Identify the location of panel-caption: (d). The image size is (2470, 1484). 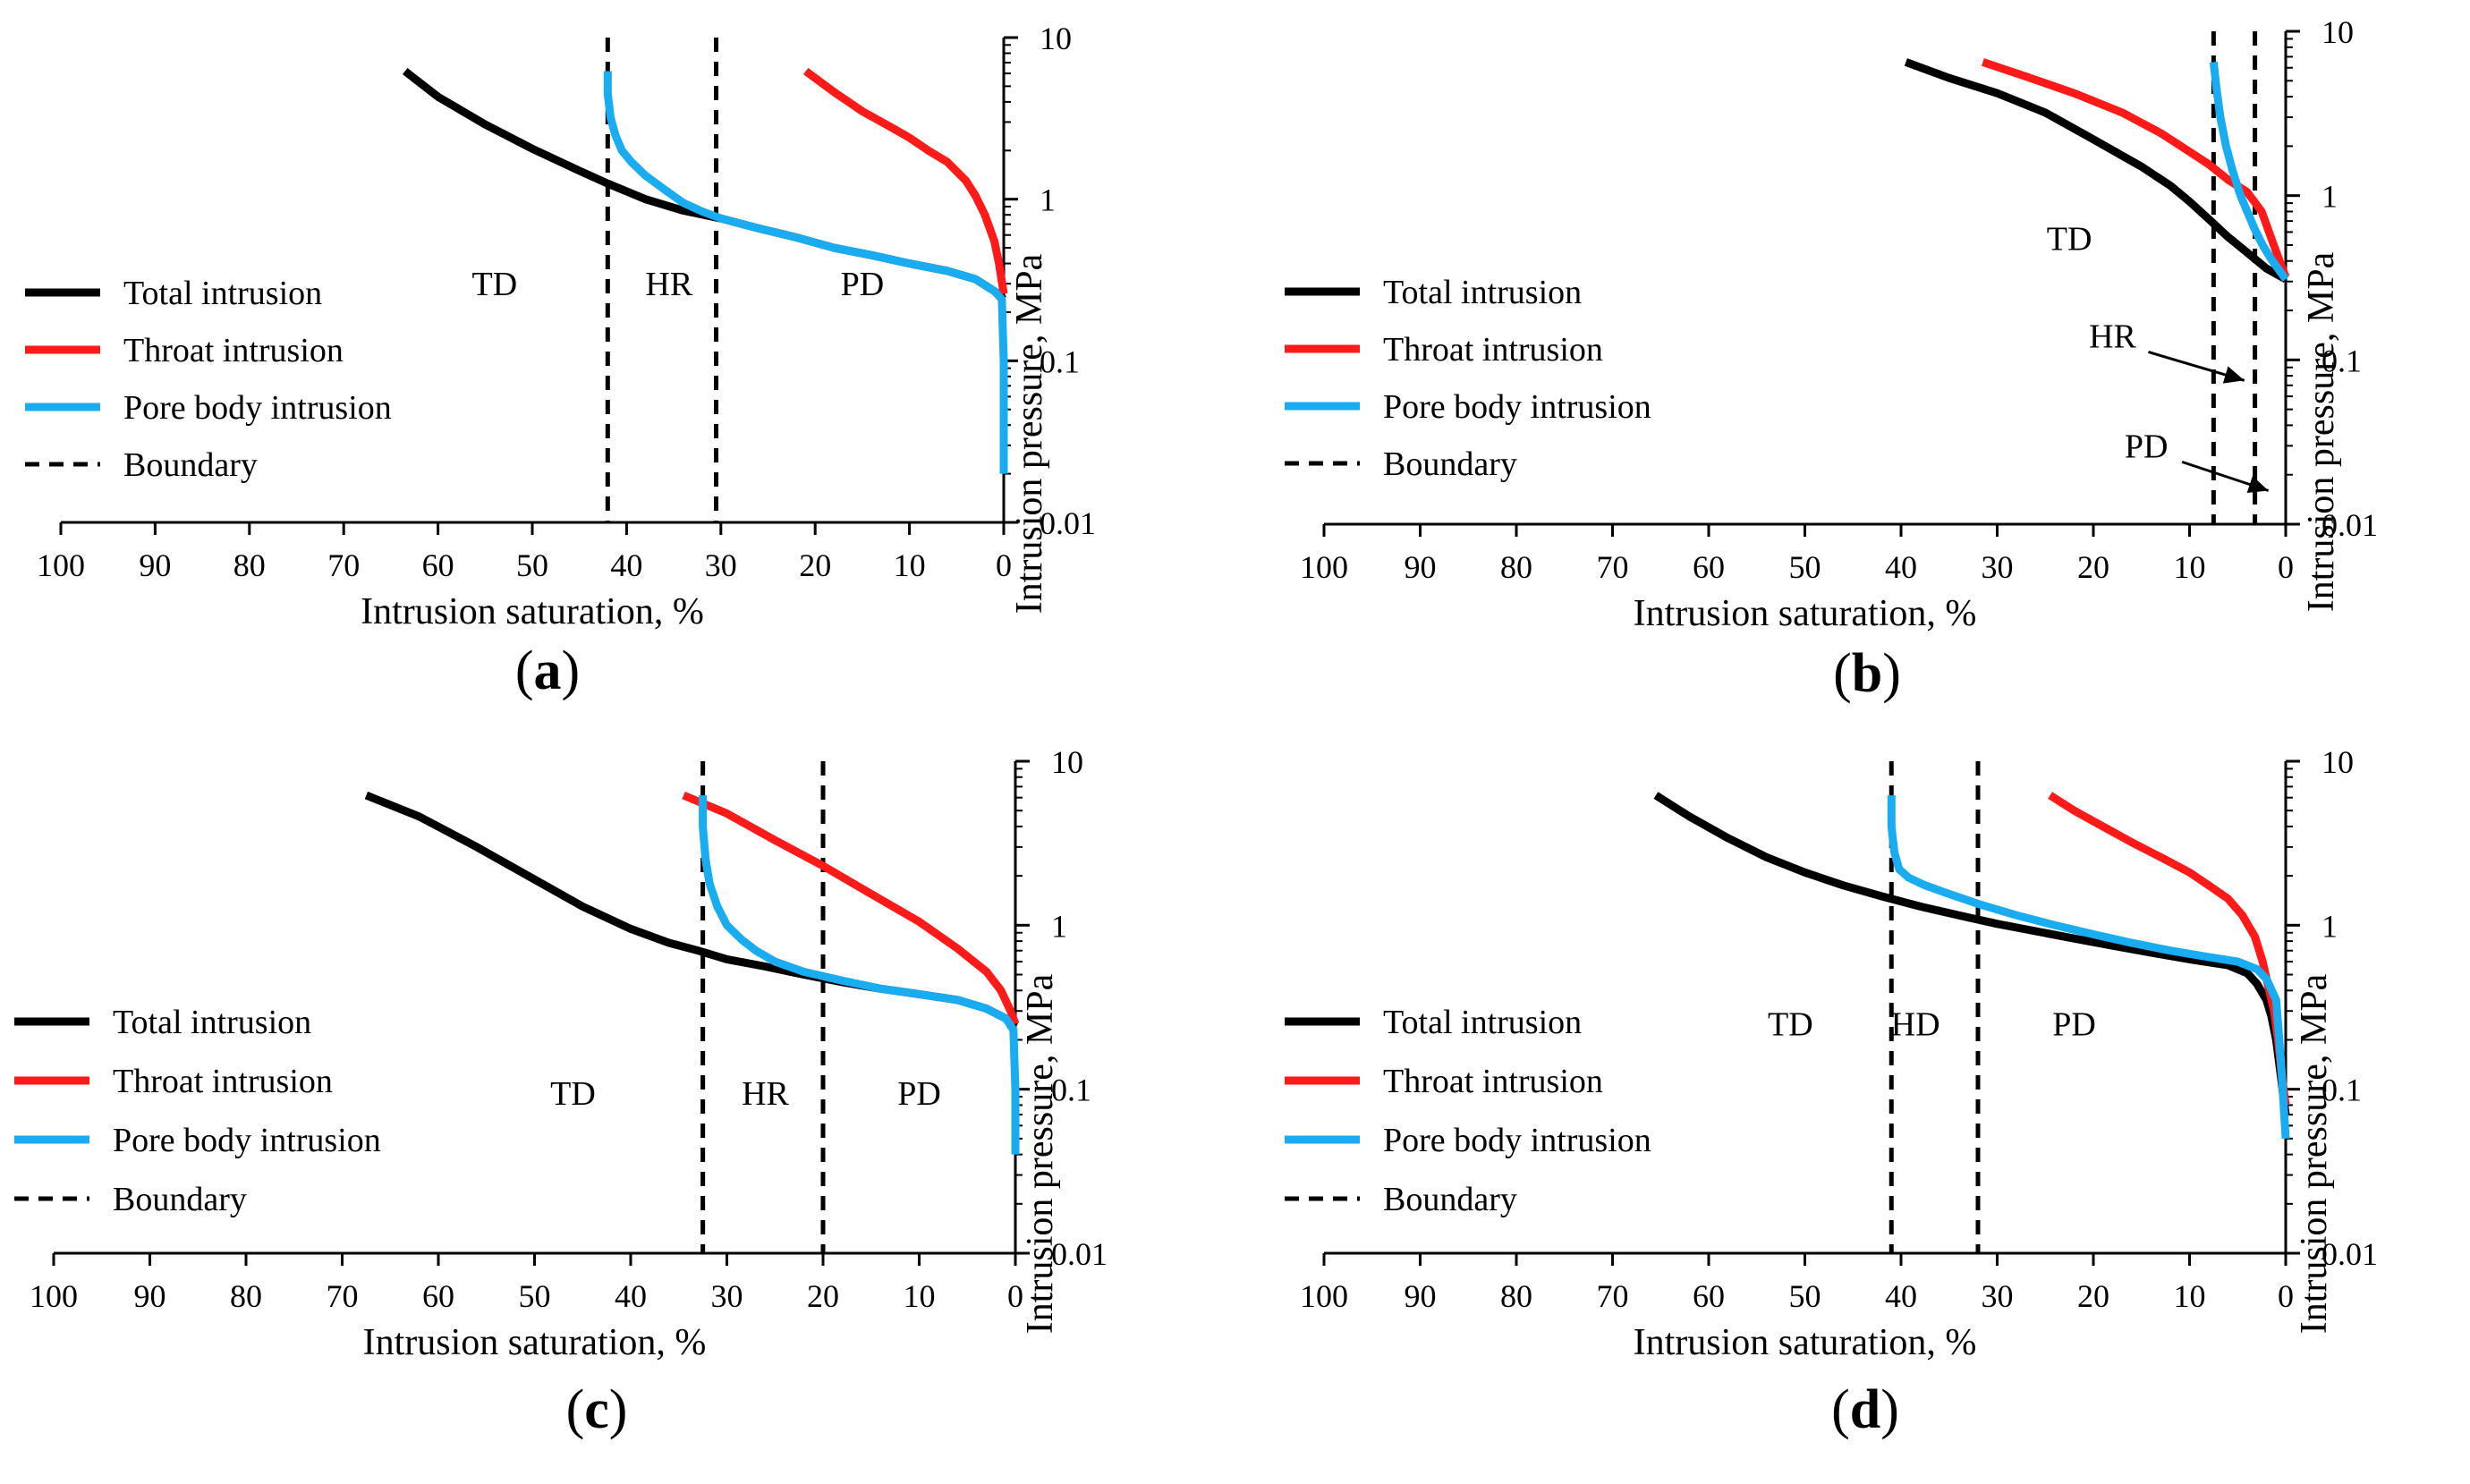
(1865, 1409).